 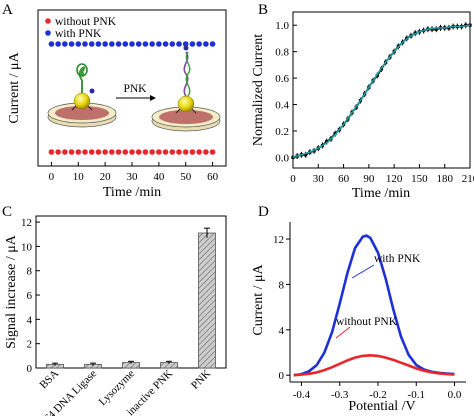 I want to click on panel-b-y-ticks: 0.0 0.2 0.4 0.6 0.8 1.0, so click(x=286, y=92).